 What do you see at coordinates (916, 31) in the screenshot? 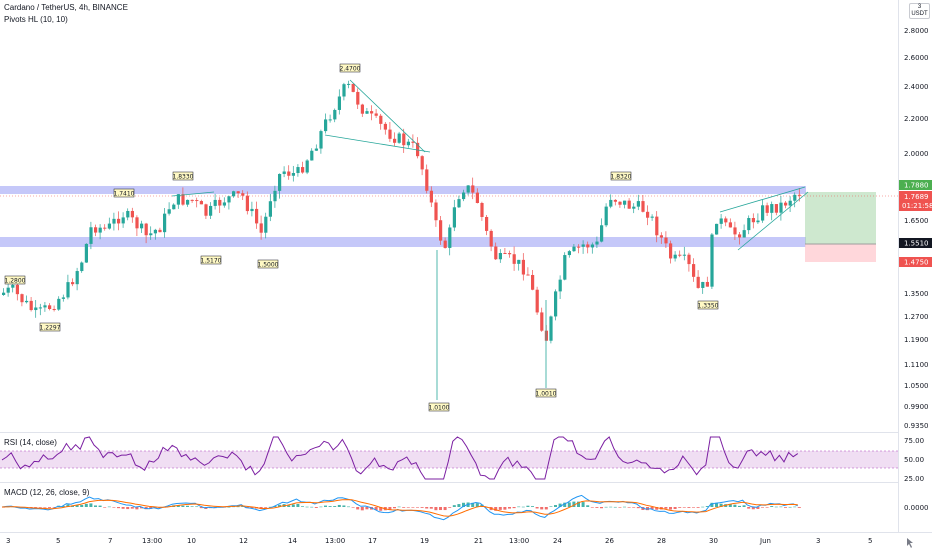
I see `svg-text: 2.8000` at bounding box center [916, 31].